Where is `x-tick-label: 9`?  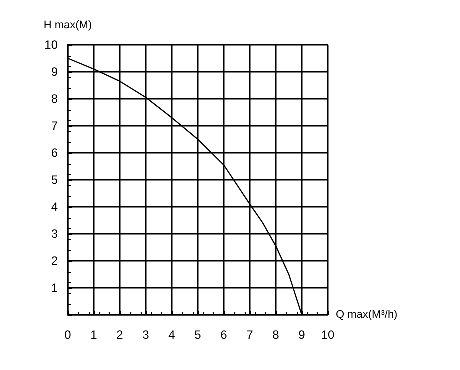
x-tick-label: 9 is located at coordinates (302, 335).